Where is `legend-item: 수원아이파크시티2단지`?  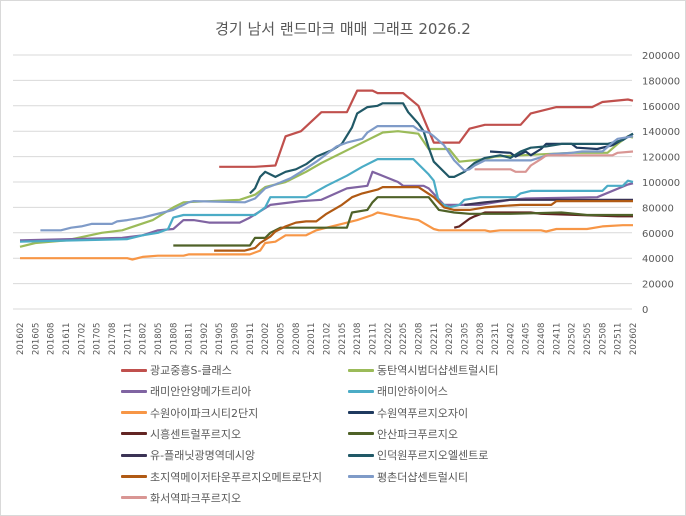
legend-item: 수원아이파크시티2단지 is located at coordinates (189, 413).